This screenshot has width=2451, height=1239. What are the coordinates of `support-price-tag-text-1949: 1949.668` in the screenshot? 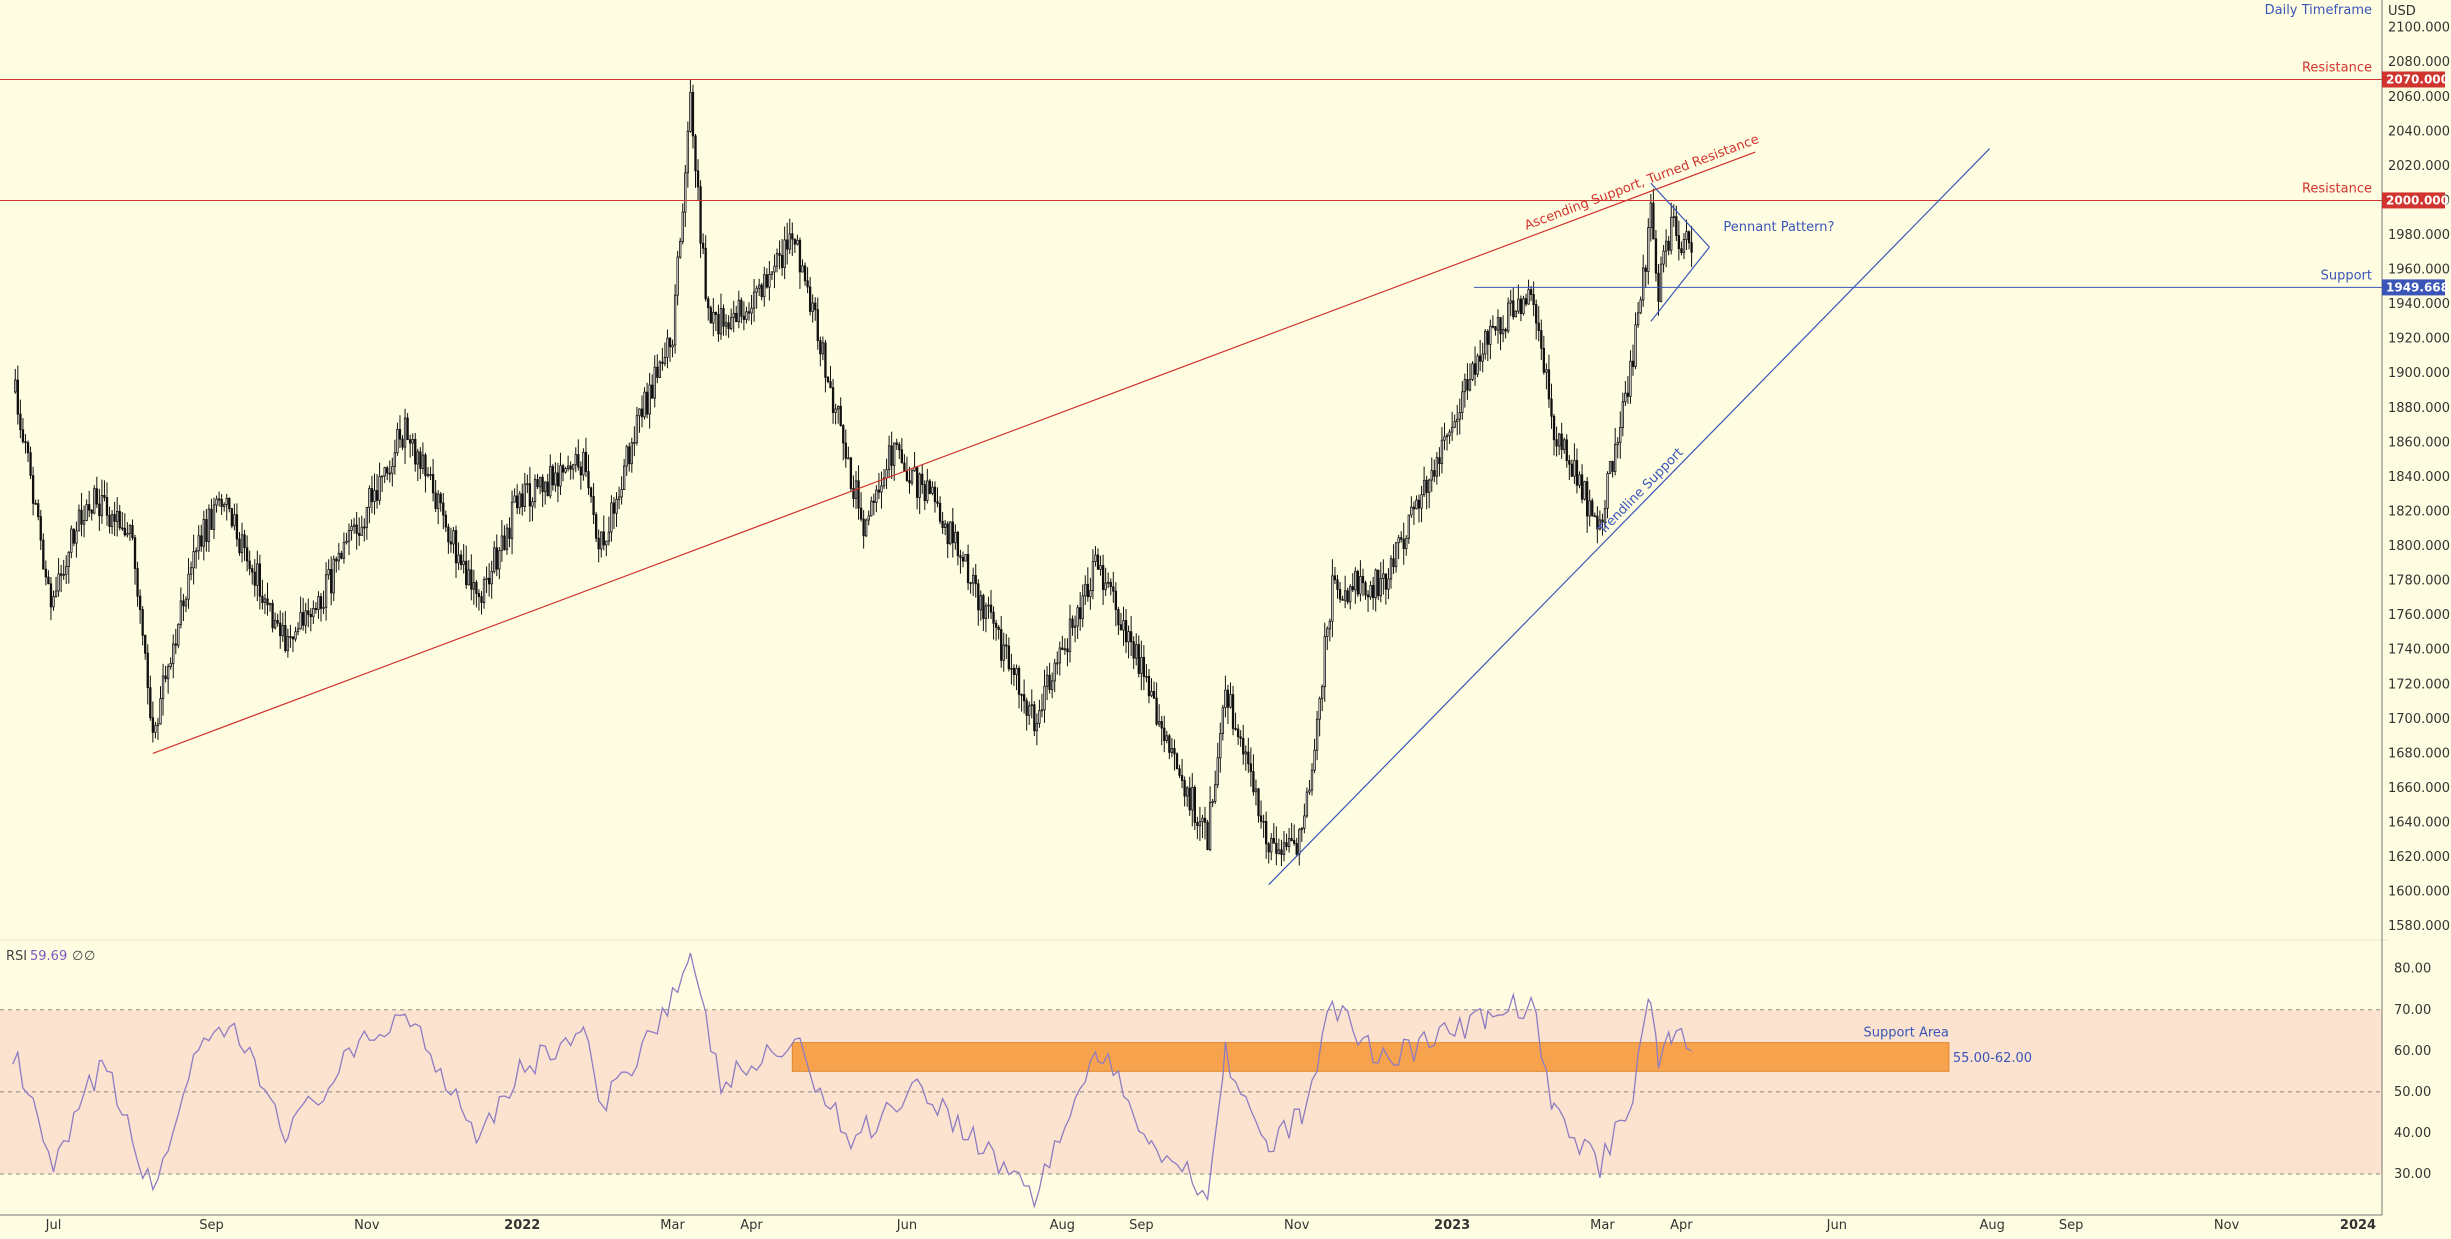 It's located at (2417, 287).